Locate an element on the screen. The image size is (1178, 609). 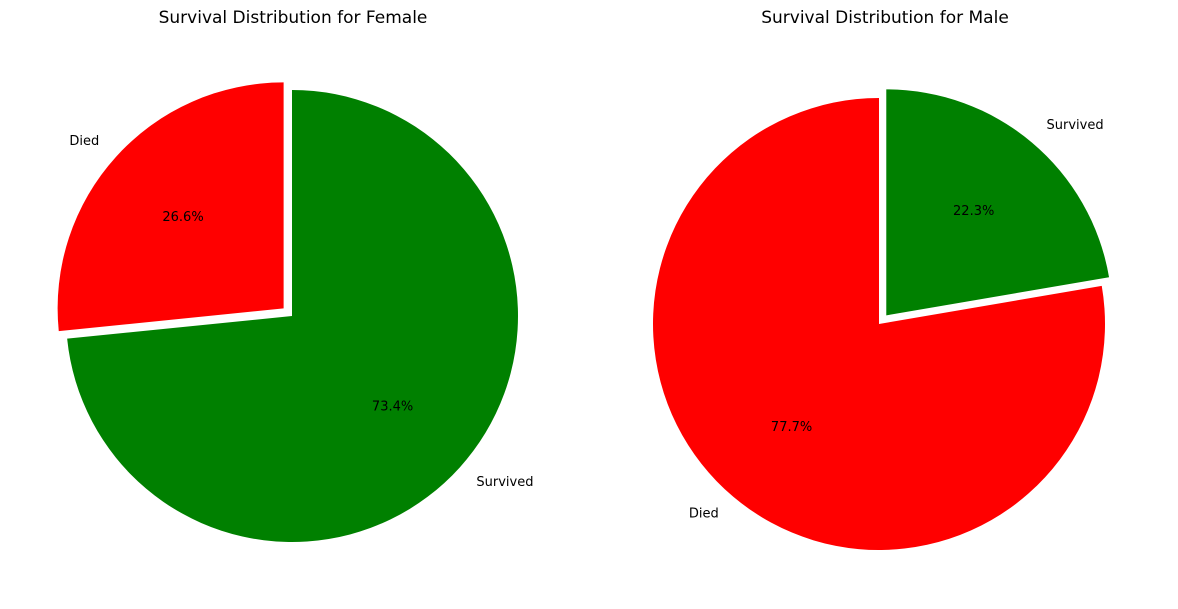
male-category-label-survived: Survived is located at coordinates (1075, 125).